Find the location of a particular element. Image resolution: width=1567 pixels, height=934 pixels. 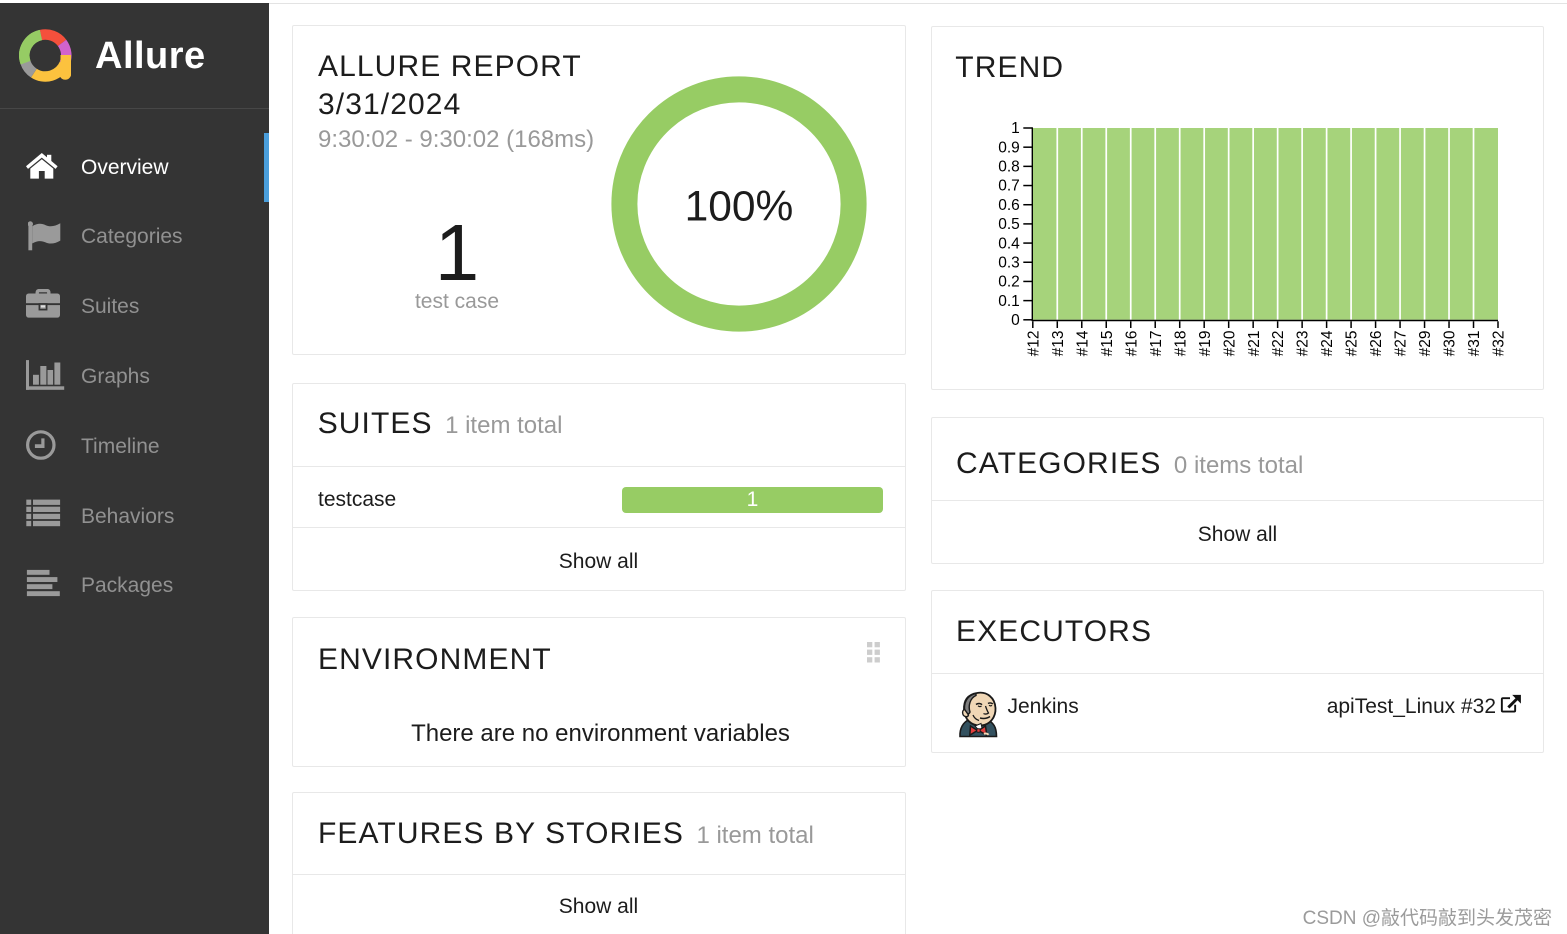

svg-text: #13 is located at coordinates (1058, 343).